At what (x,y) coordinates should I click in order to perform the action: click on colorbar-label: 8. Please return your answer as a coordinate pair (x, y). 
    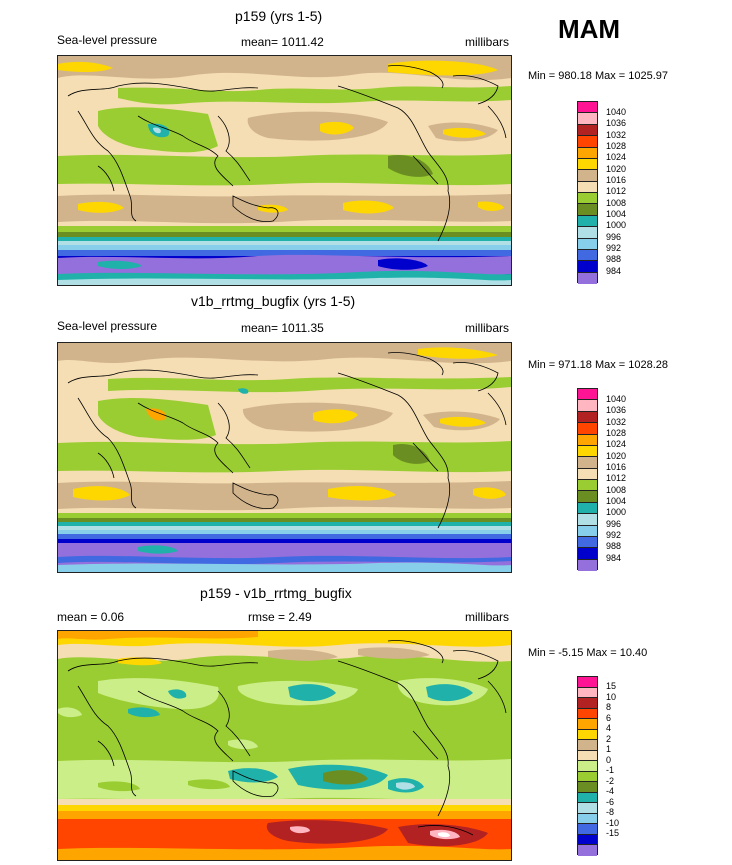
    Looking at the image, I should click on (609, 707).